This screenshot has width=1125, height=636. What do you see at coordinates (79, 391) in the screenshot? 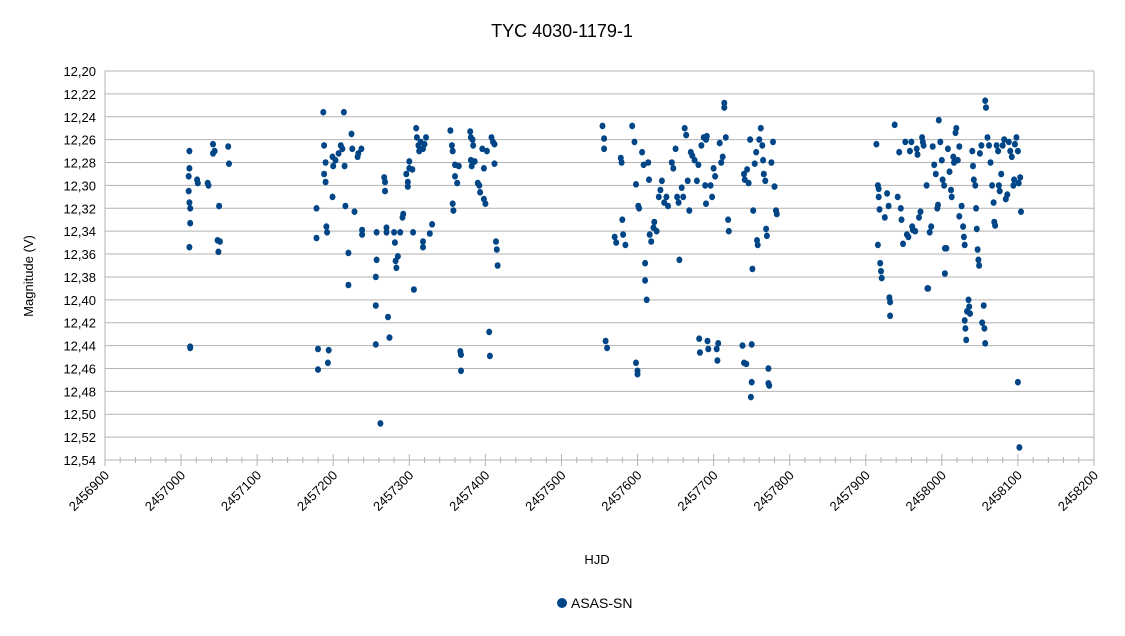
I see `y-tick-label: 12,48` at bounding box center [79, 391].